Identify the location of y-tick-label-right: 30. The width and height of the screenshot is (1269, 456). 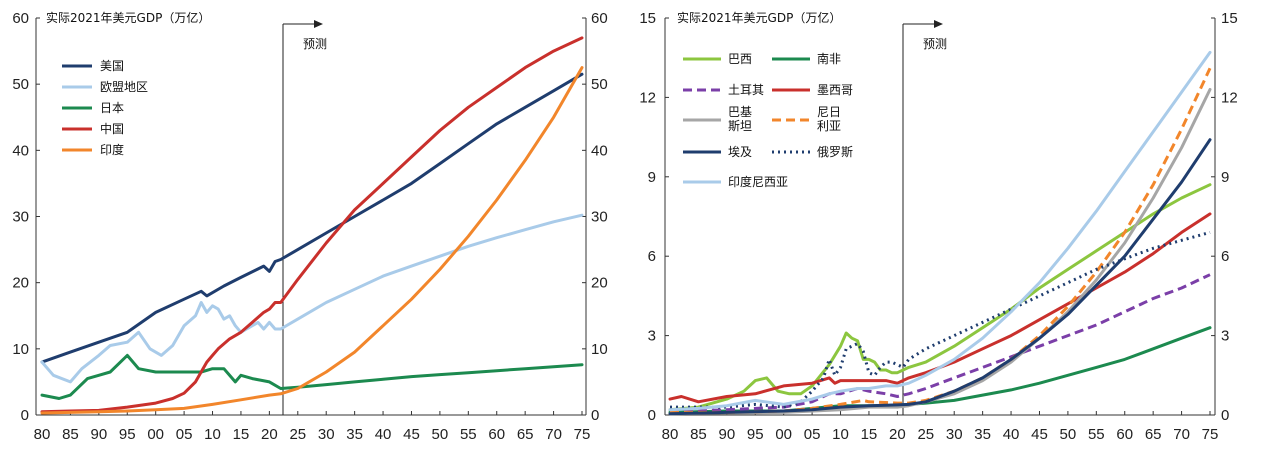
(599, 217).